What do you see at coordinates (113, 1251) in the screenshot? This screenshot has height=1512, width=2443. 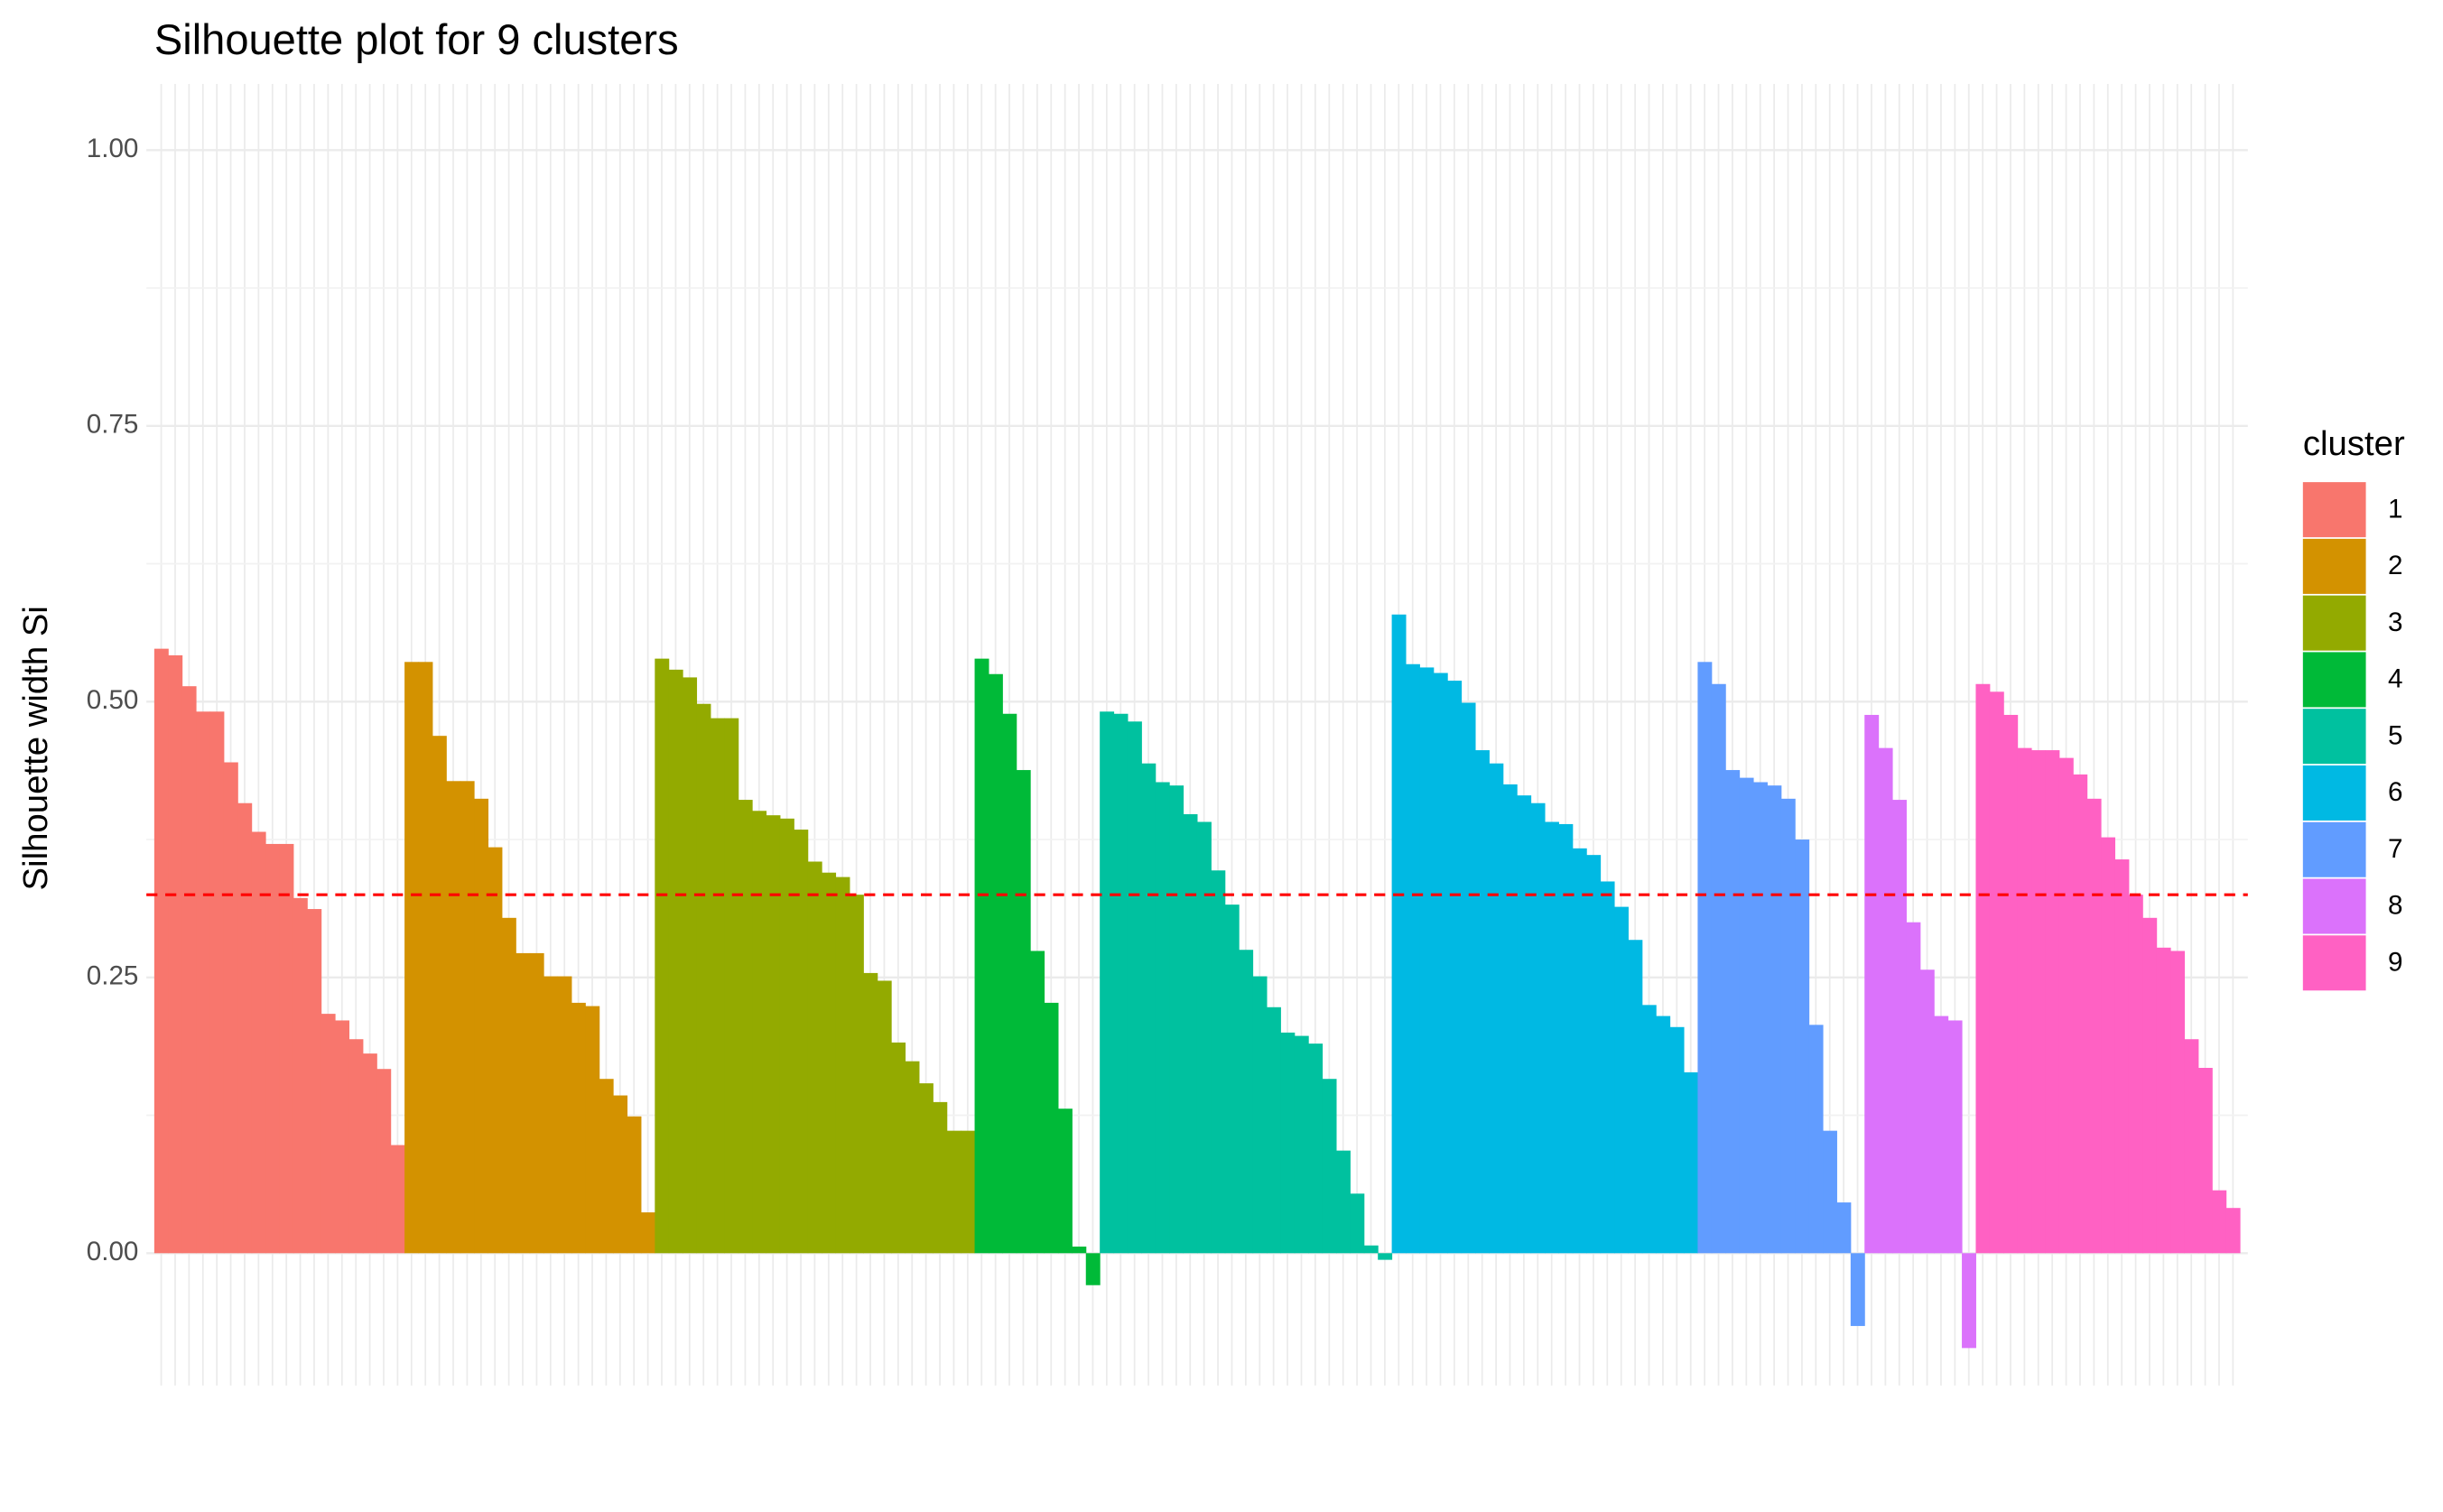 I see `y-tick-label: 0.00` at bounding box center [113, 1251].